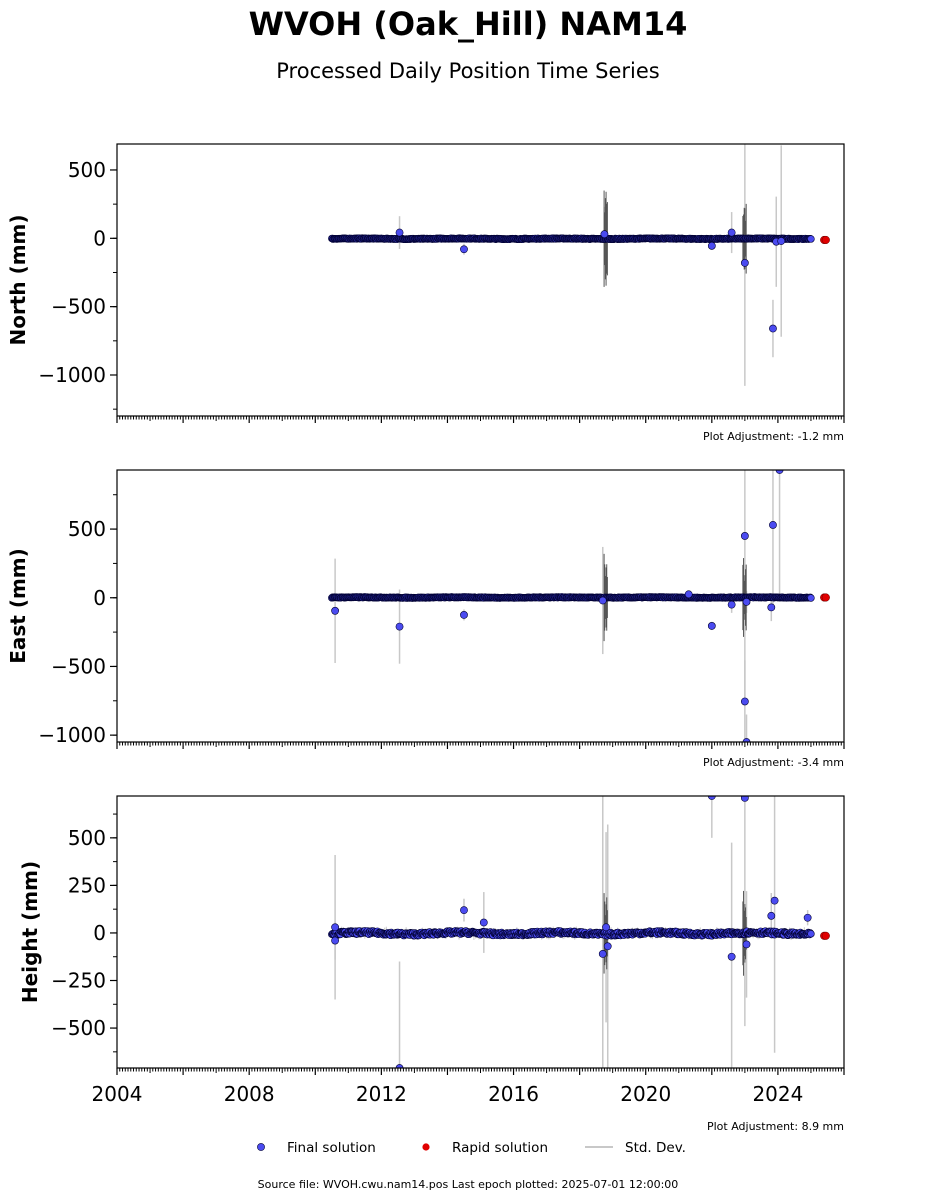 This screenshot has height=1200, width=937. Describe the element at coordinates (775, 1126) in the screenshot. I see `plot-adjustment-note: Plot Adjustment: 8.9 mm` at that location.